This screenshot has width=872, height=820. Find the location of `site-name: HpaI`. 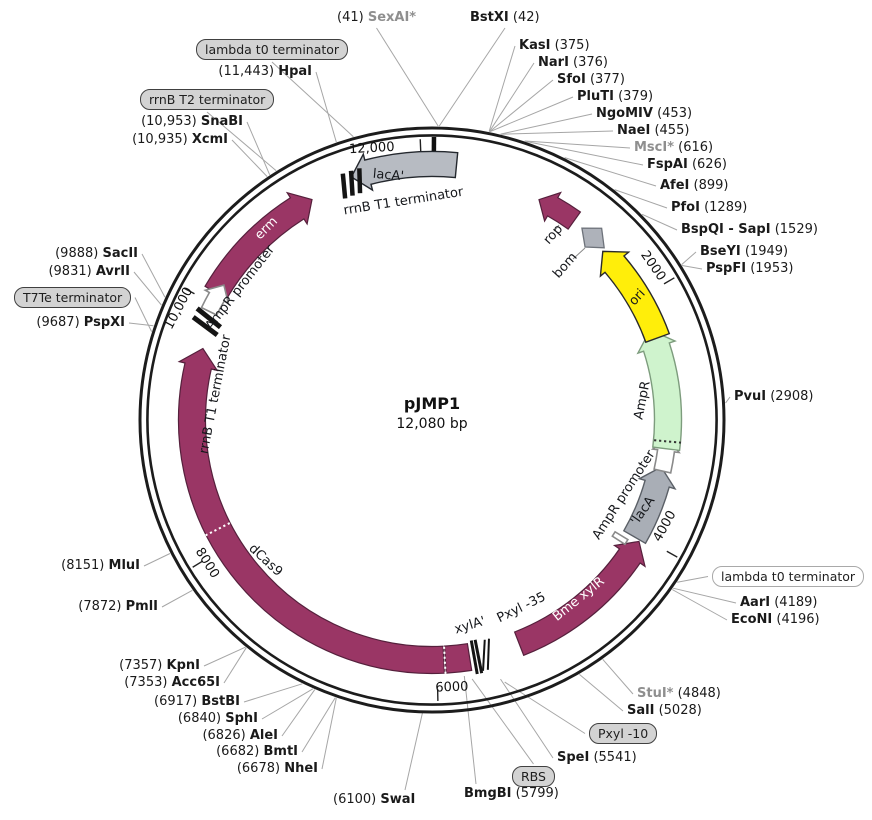

site-name: HpaI is located at coordinates (295, 71).